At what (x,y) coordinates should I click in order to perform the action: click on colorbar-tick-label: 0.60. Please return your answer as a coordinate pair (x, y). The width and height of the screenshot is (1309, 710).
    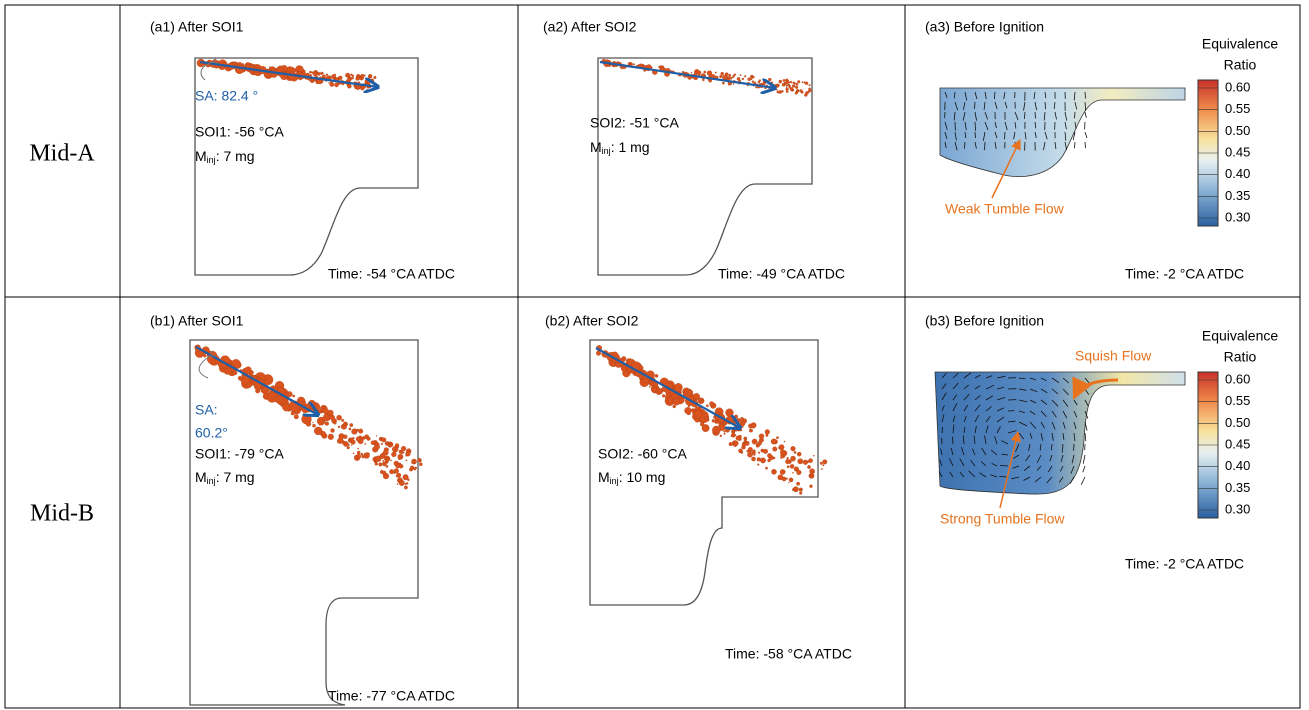
    Looking at the image, I should click on (1237, 378).